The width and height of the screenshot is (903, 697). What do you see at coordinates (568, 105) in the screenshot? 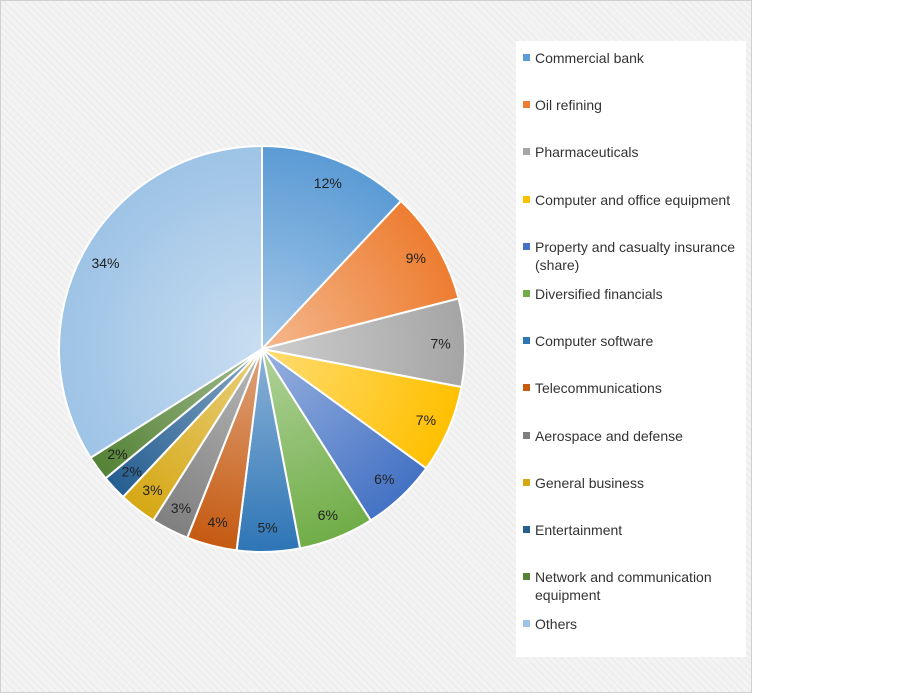
I see `legend-label: Oil refining` at bounding box center [568, 105].